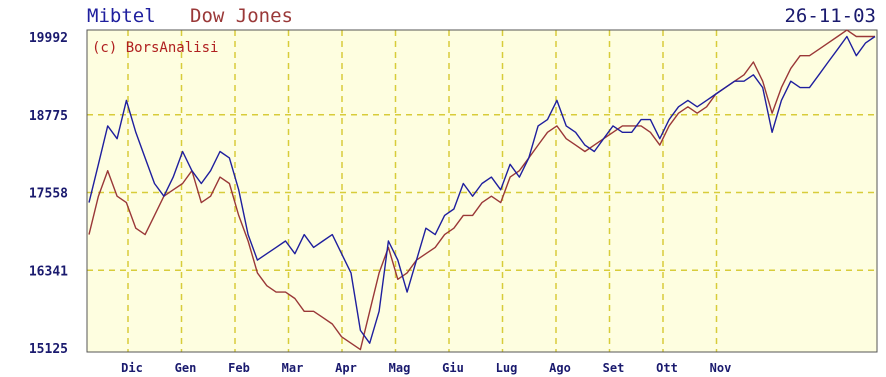 This screenshot has height=377, width=886. What do you see at coordinates (121, 16) in the screenshot?
I see `legend-mibtel: Mibtel` at bounding box center [121, 16].